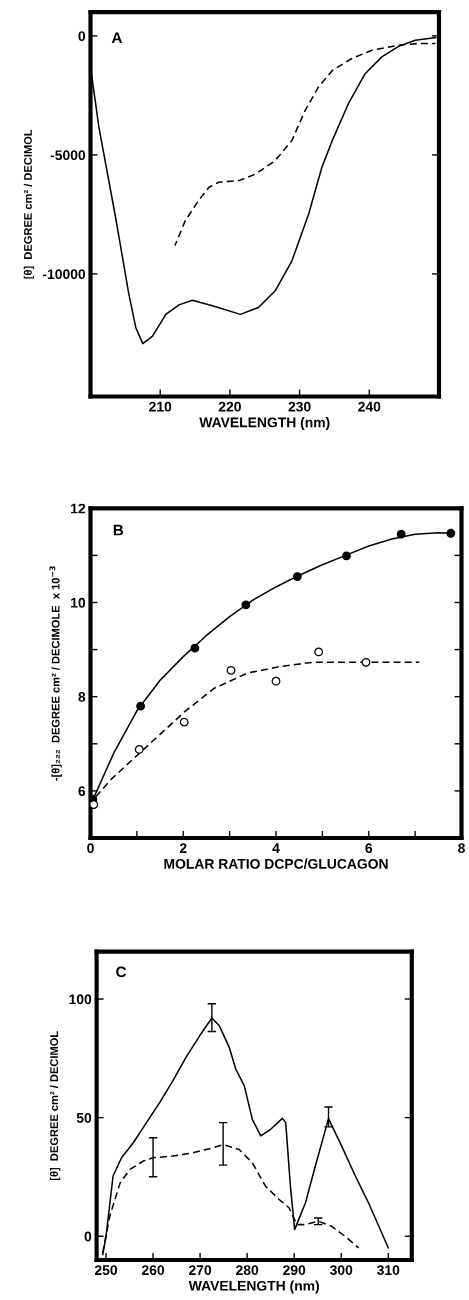 This screenshot has width=469, height=1300. Describe the element at coordinates (160, 406) in the screenshot. I see `x-tick-label: 210` at that location.